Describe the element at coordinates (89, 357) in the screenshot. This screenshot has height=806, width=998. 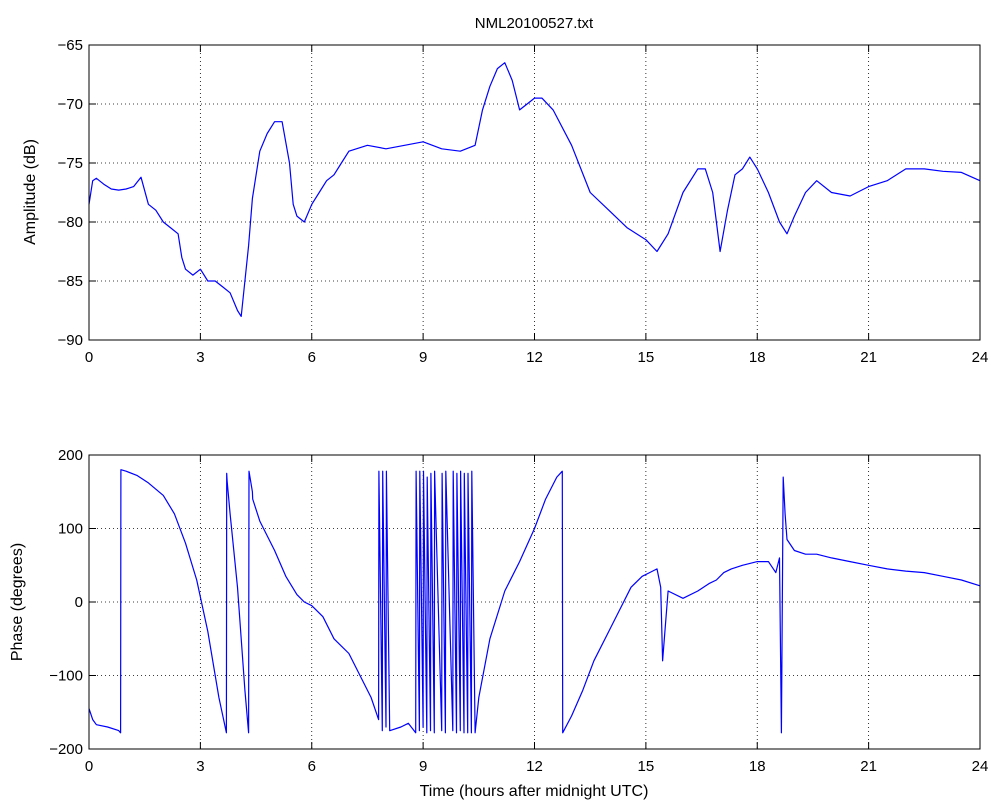
I see `amplitude-x-tick-label: 0` at that location.